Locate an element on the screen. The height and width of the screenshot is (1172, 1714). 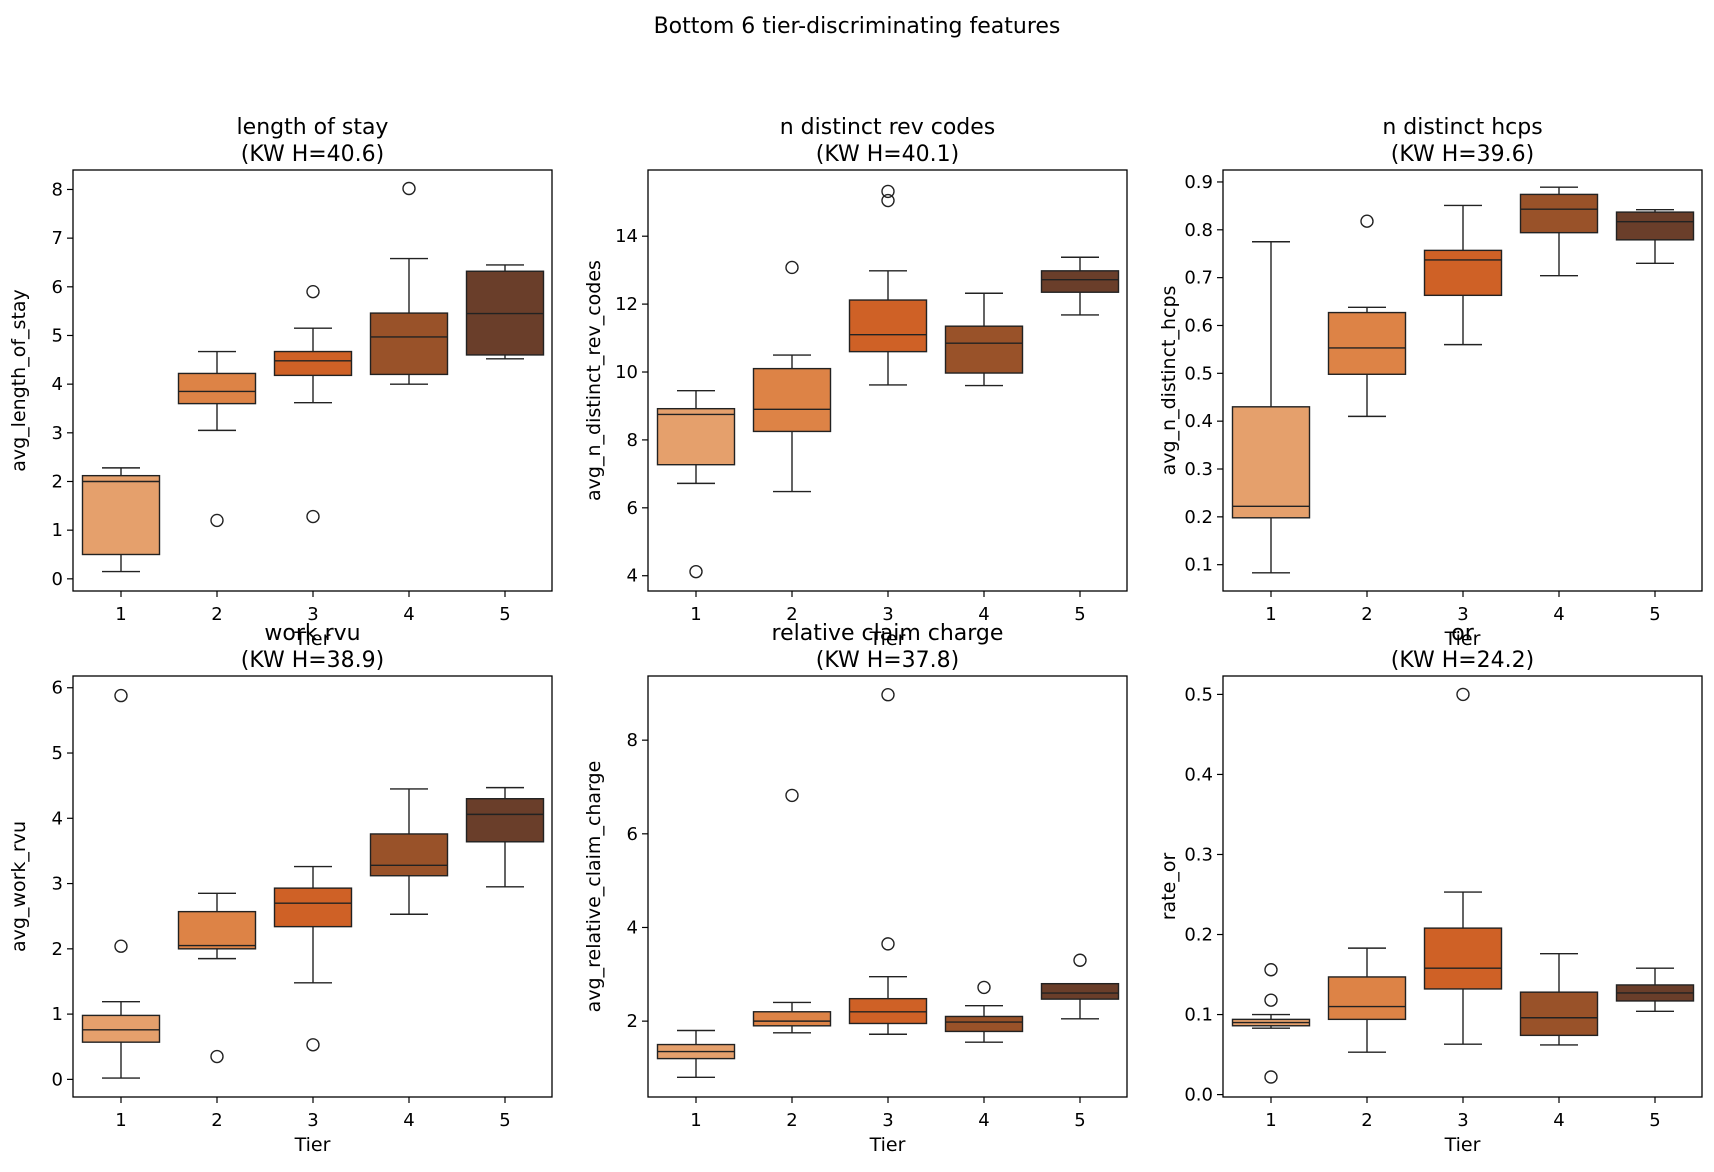
subplot-subtitle: (KW H=38.9) is located at coordinates (313, 660).